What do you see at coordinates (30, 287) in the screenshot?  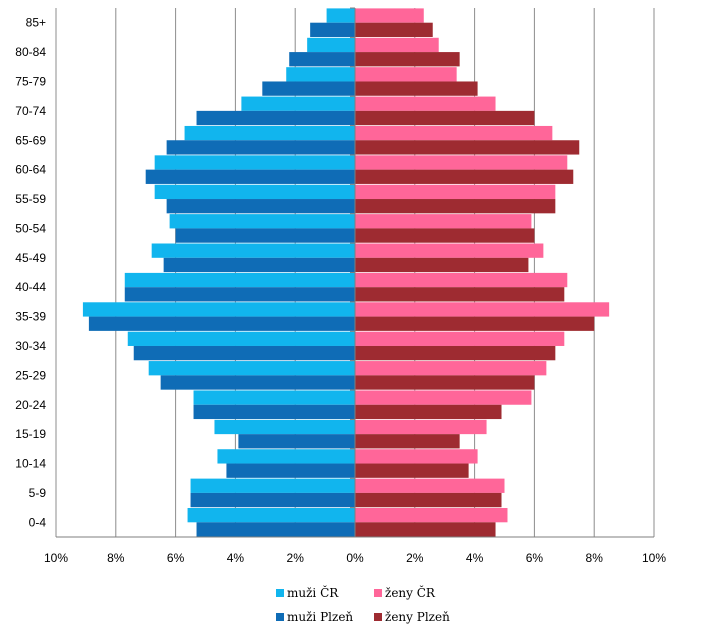 I see `y-tick-label: 40-44` at bounding box center [30, 287].